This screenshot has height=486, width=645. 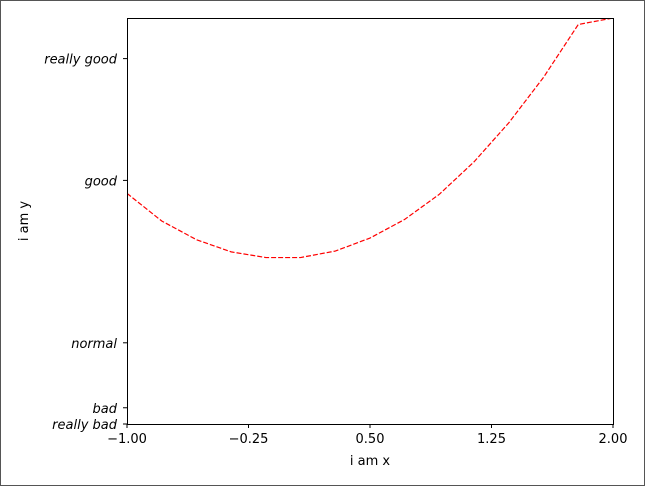 What do you see at coordinates (370, 461) in the screenshot?
I see `x-axis-label: i am x` at bounding box center [370, 461].